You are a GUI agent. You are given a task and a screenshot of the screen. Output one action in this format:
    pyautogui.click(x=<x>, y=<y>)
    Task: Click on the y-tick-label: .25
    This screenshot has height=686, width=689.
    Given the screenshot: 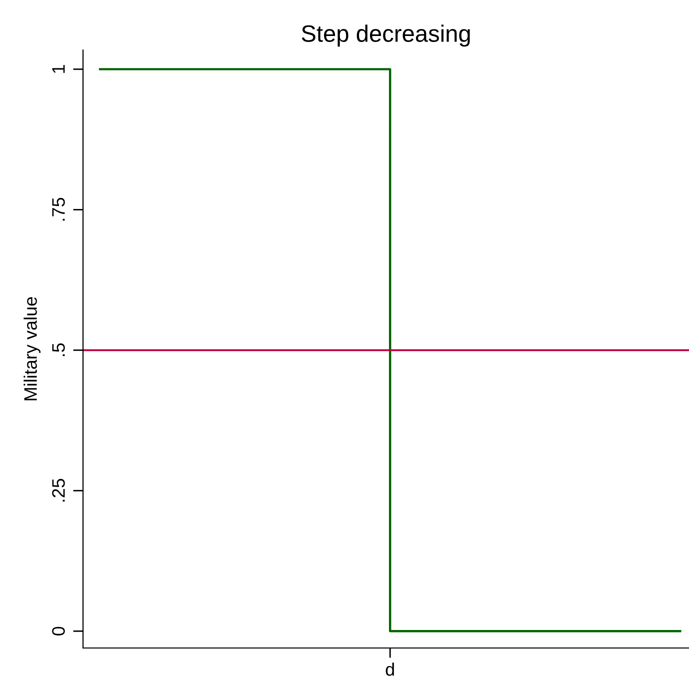 What is the action you would take?
    pyautogui.click(x=58, y=490)
    